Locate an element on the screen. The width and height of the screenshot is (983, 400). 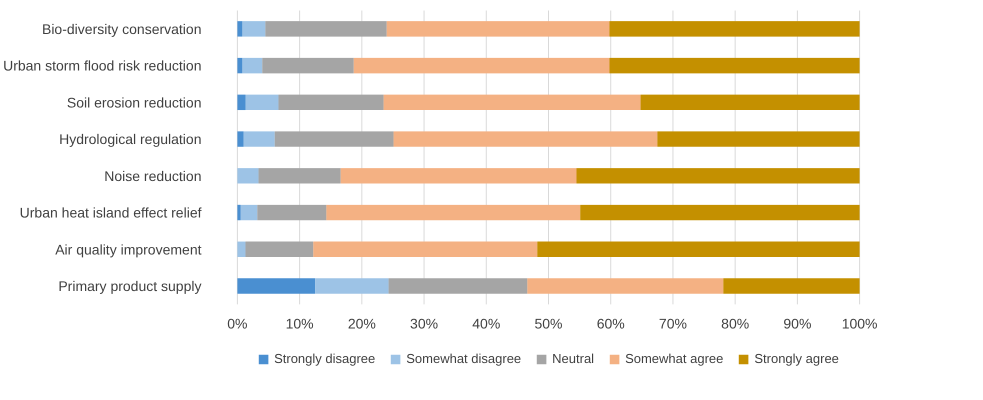
x-tick-label: 20% is located at coordinates (362, 323).